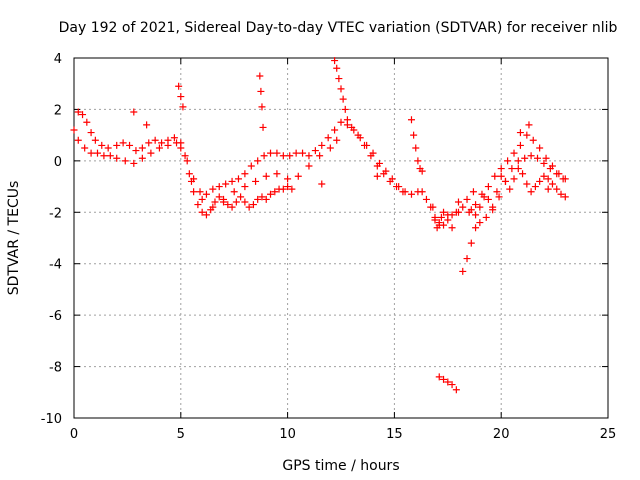 Image resolution: width=640 pixels, height=480 pixels. I want to click on x-tick-label: 20, so click(501, 434).